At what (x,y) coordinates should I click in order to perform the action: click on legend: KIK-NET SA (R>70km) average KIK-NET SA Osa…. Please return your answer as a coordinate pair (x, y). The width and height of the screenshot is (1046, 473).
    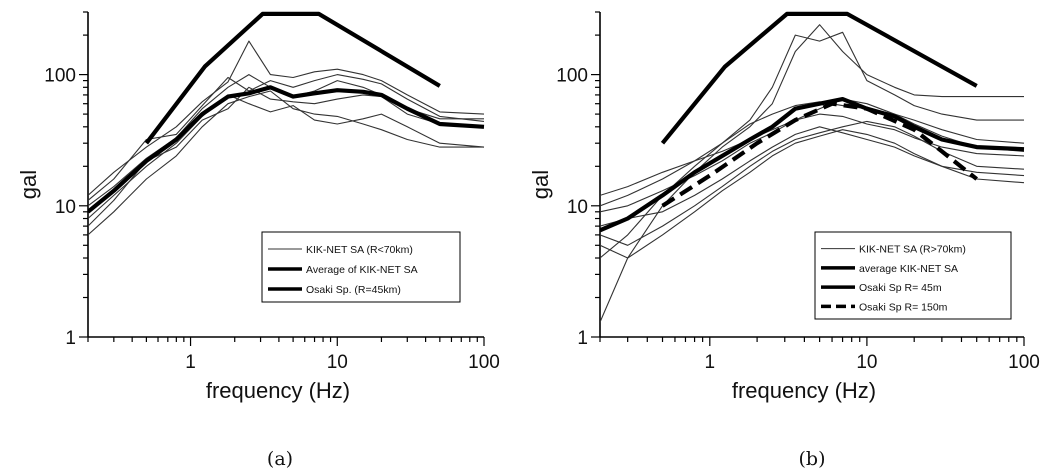
    Looking at the image, I should click on (913, 275).